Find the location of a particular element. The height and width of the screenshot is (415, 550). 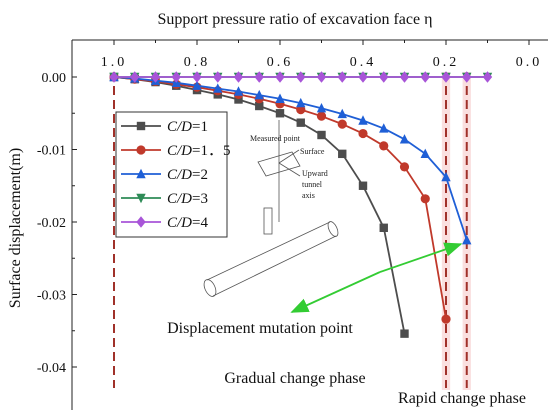

legend-label: C/D=2 is located at coordinates (187, 175).